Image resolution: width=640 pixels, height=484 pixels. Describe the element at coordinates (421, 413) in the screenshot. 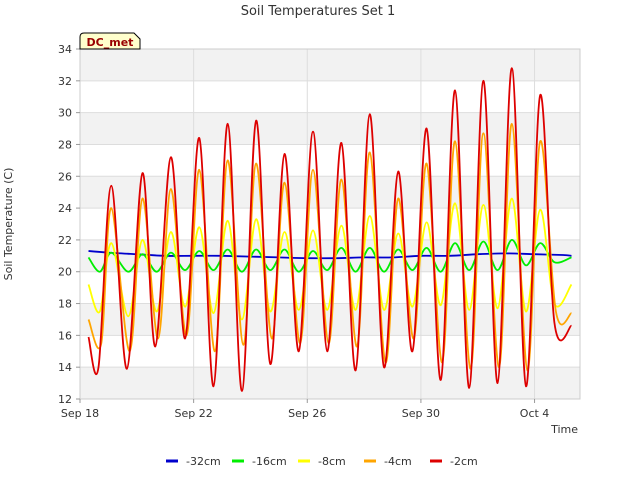

I see `x-tick-label: Sep 30` at that location.